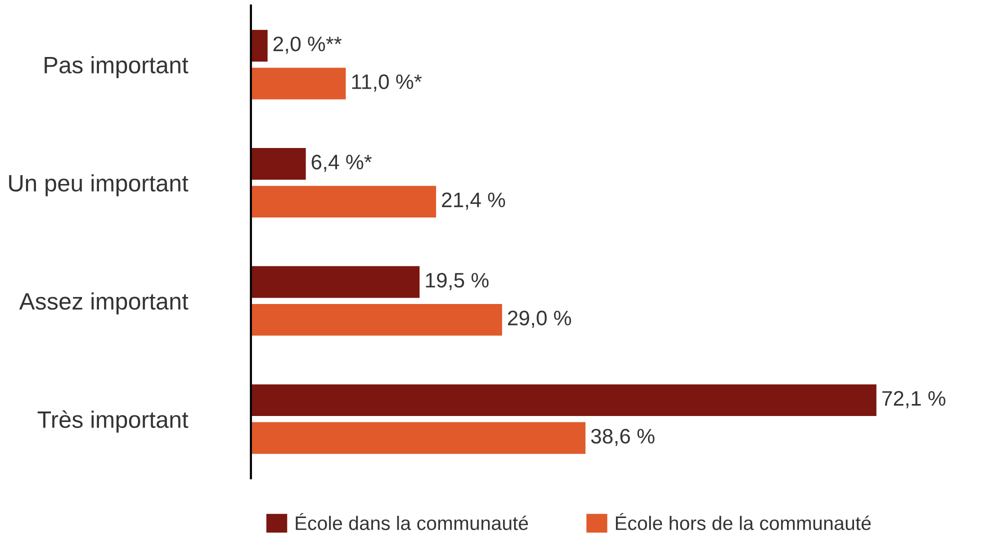  I want to click on data-label: 11,0 %*, so click(387, 83).